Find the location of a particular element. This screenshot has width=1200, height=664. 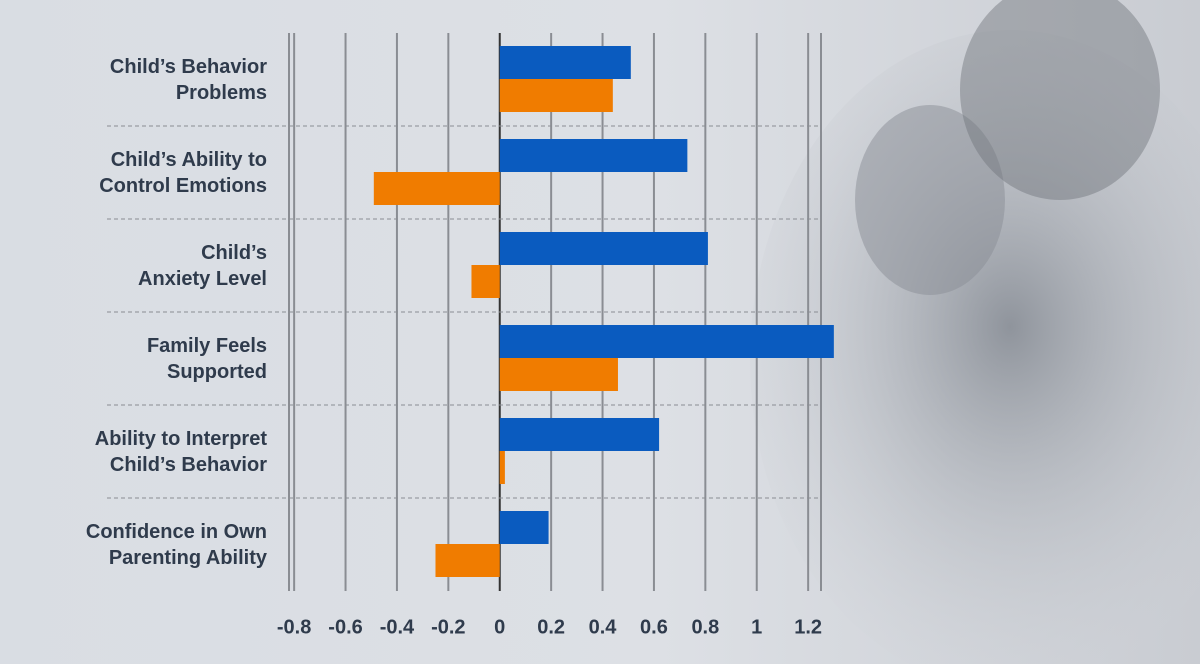

category-label: Confidence in Own Parenting Ability is located at coordinates (176, 544).